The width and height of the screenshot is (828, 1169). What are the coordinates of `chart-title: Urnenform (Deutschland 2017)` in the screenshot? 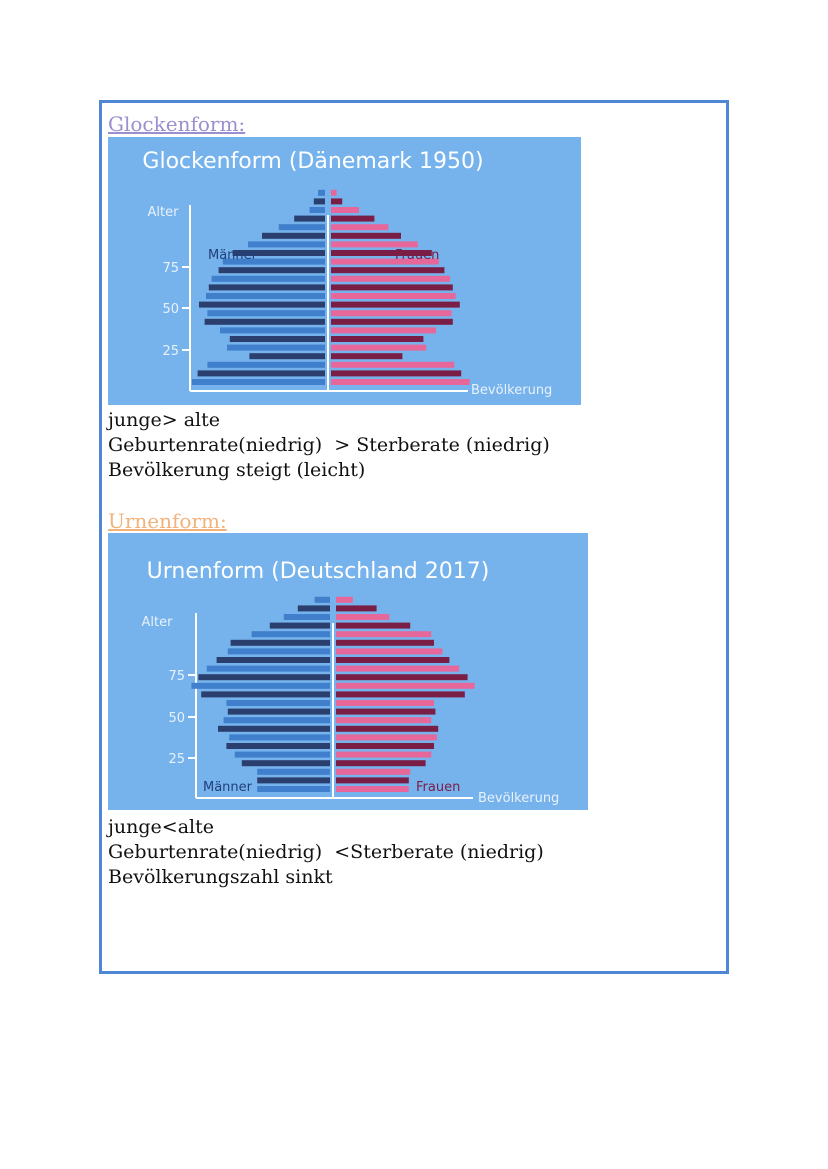 It's located at (318, 571).